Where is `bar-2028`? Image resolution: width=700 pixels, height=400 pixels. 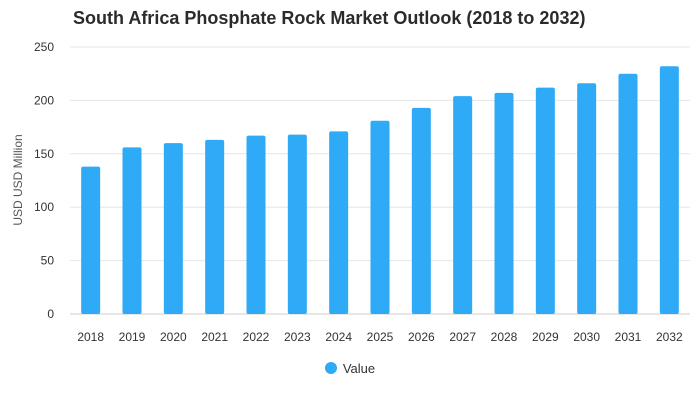
bar-2028 is located at coordinates (504, 203).